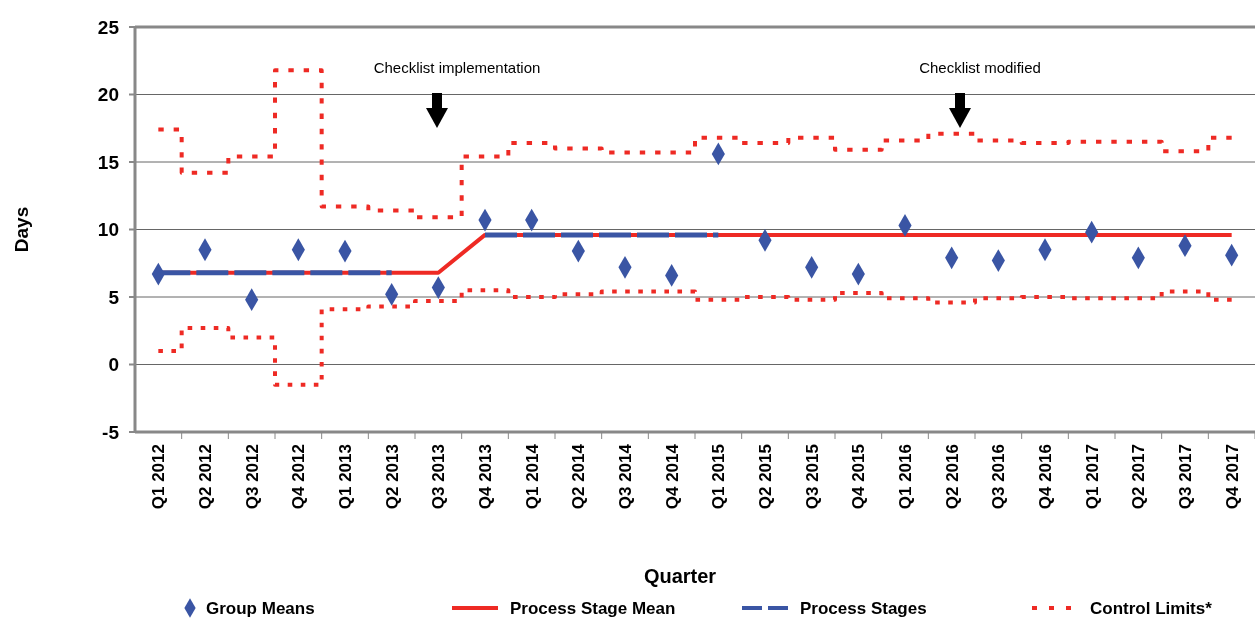 The height and width of the screenshot is (625, 1255). Describe the element at coordinates (457, 67) in the screenshot. I see `annotation: Checklist implementation` at that location.